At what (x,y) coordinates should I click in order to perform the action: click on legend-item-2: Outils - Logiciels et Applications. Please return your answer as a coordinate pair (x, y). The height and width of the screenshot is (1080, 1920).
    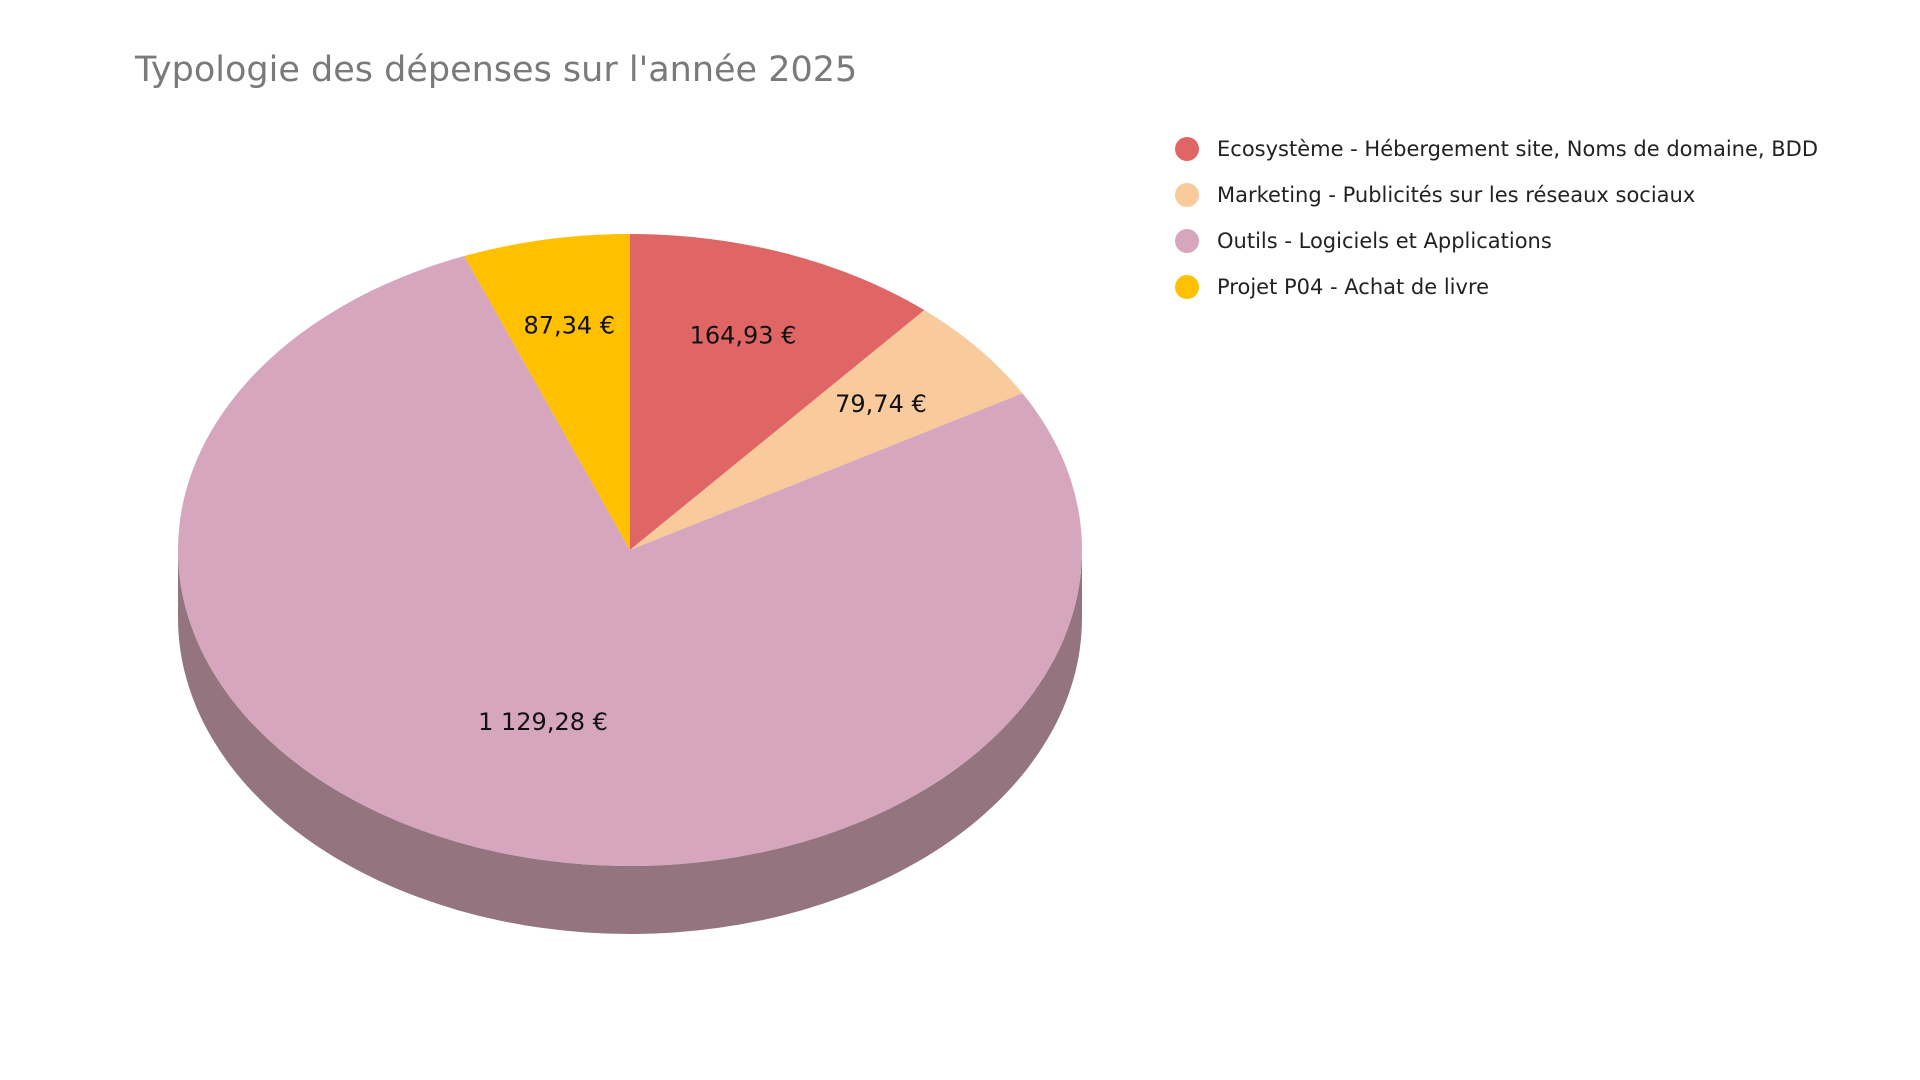
    Looking at the image, I should click on (1496, 241).